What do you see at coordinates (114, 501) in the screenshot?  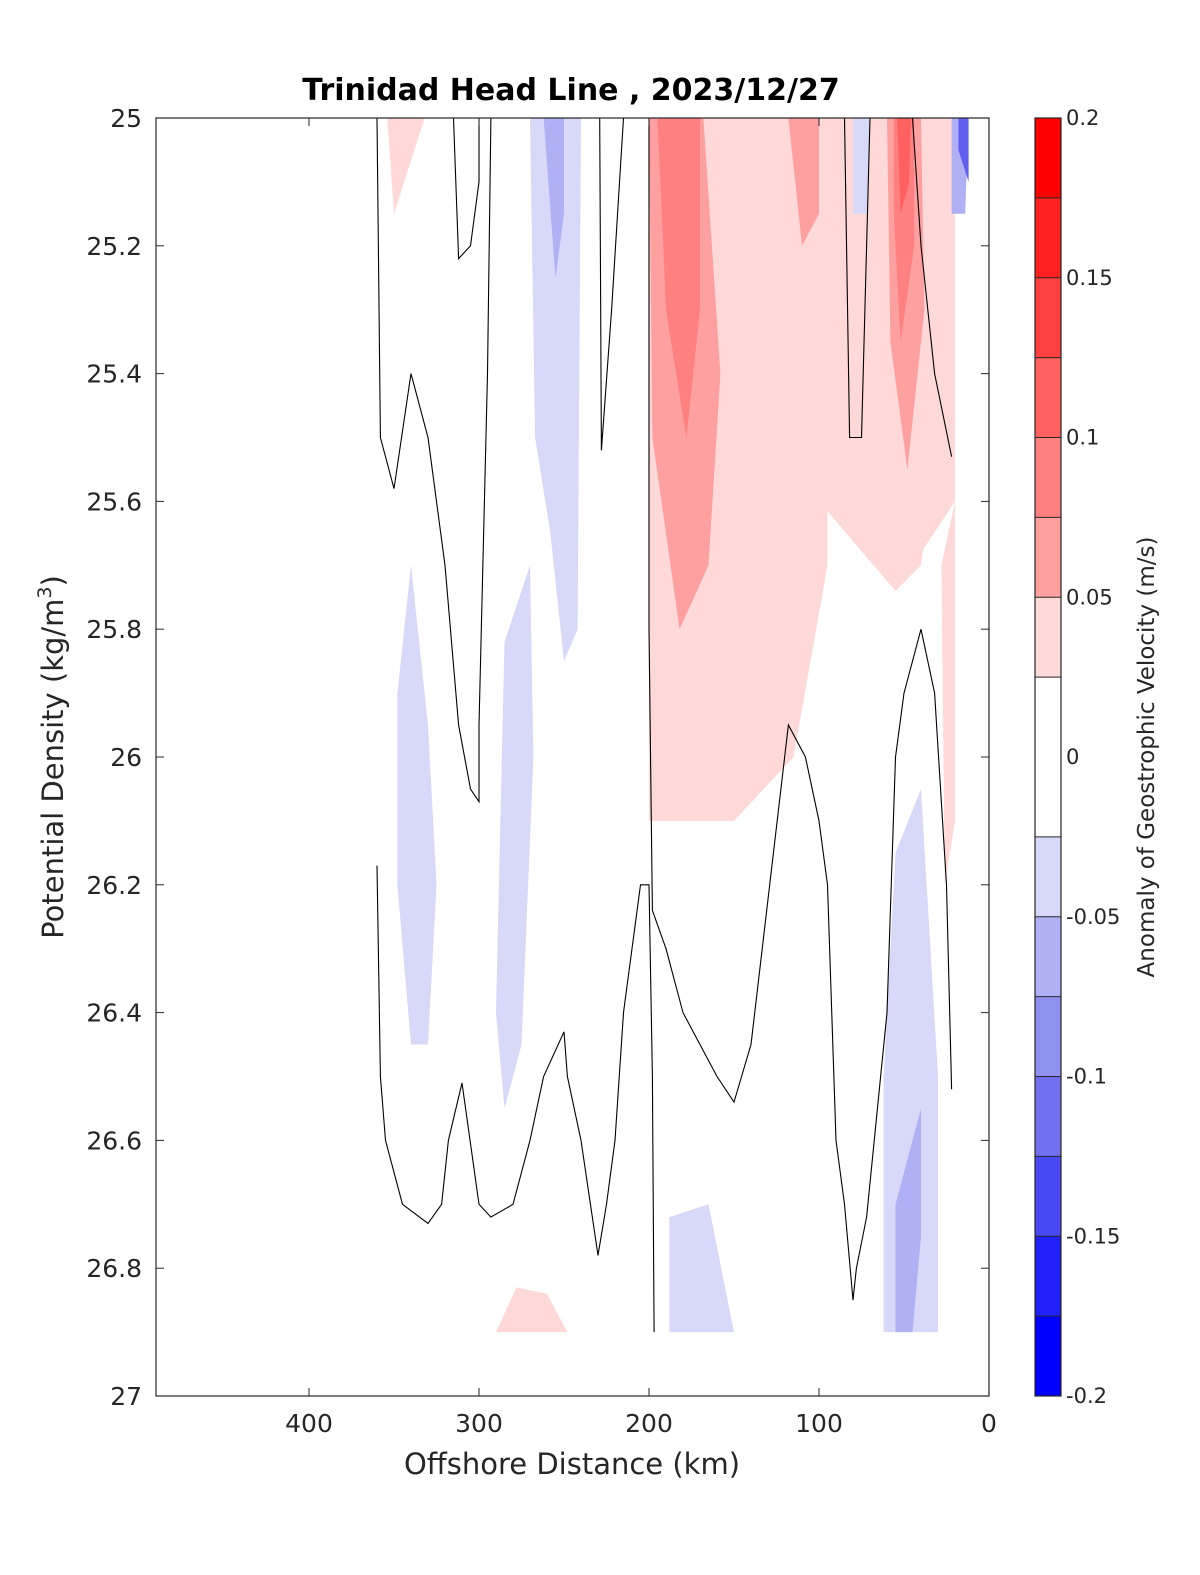 I see `y-tick-label: 25.6` at bounding box center [114, 501].